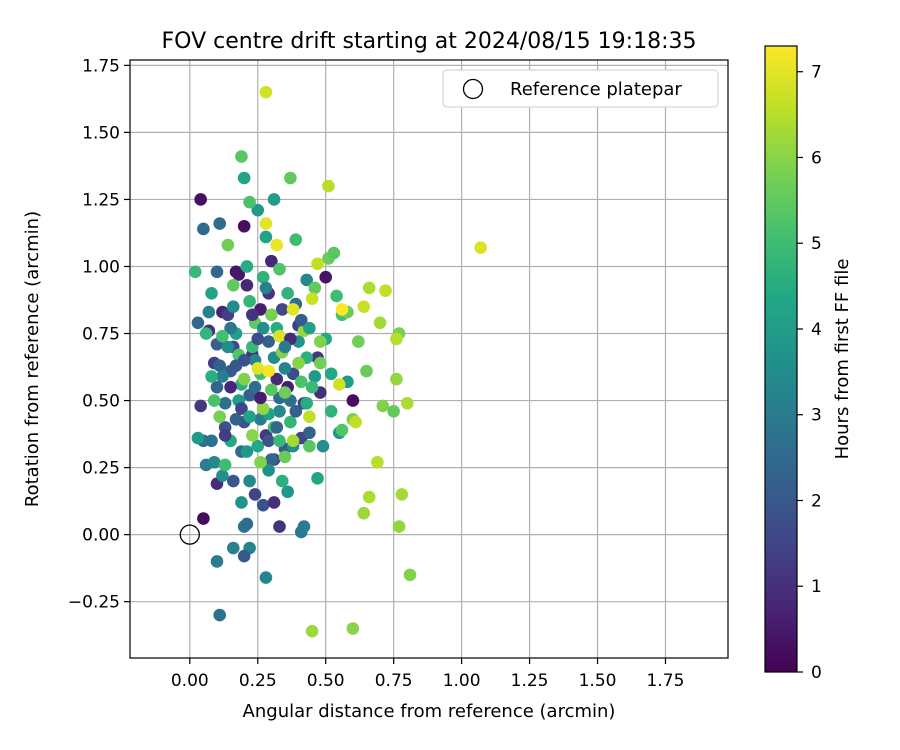  What do you see at coordinates (596, 89) in the screenshot?
I see `legend-reference-label: Reference platepar` at bounding box center [596, 89].